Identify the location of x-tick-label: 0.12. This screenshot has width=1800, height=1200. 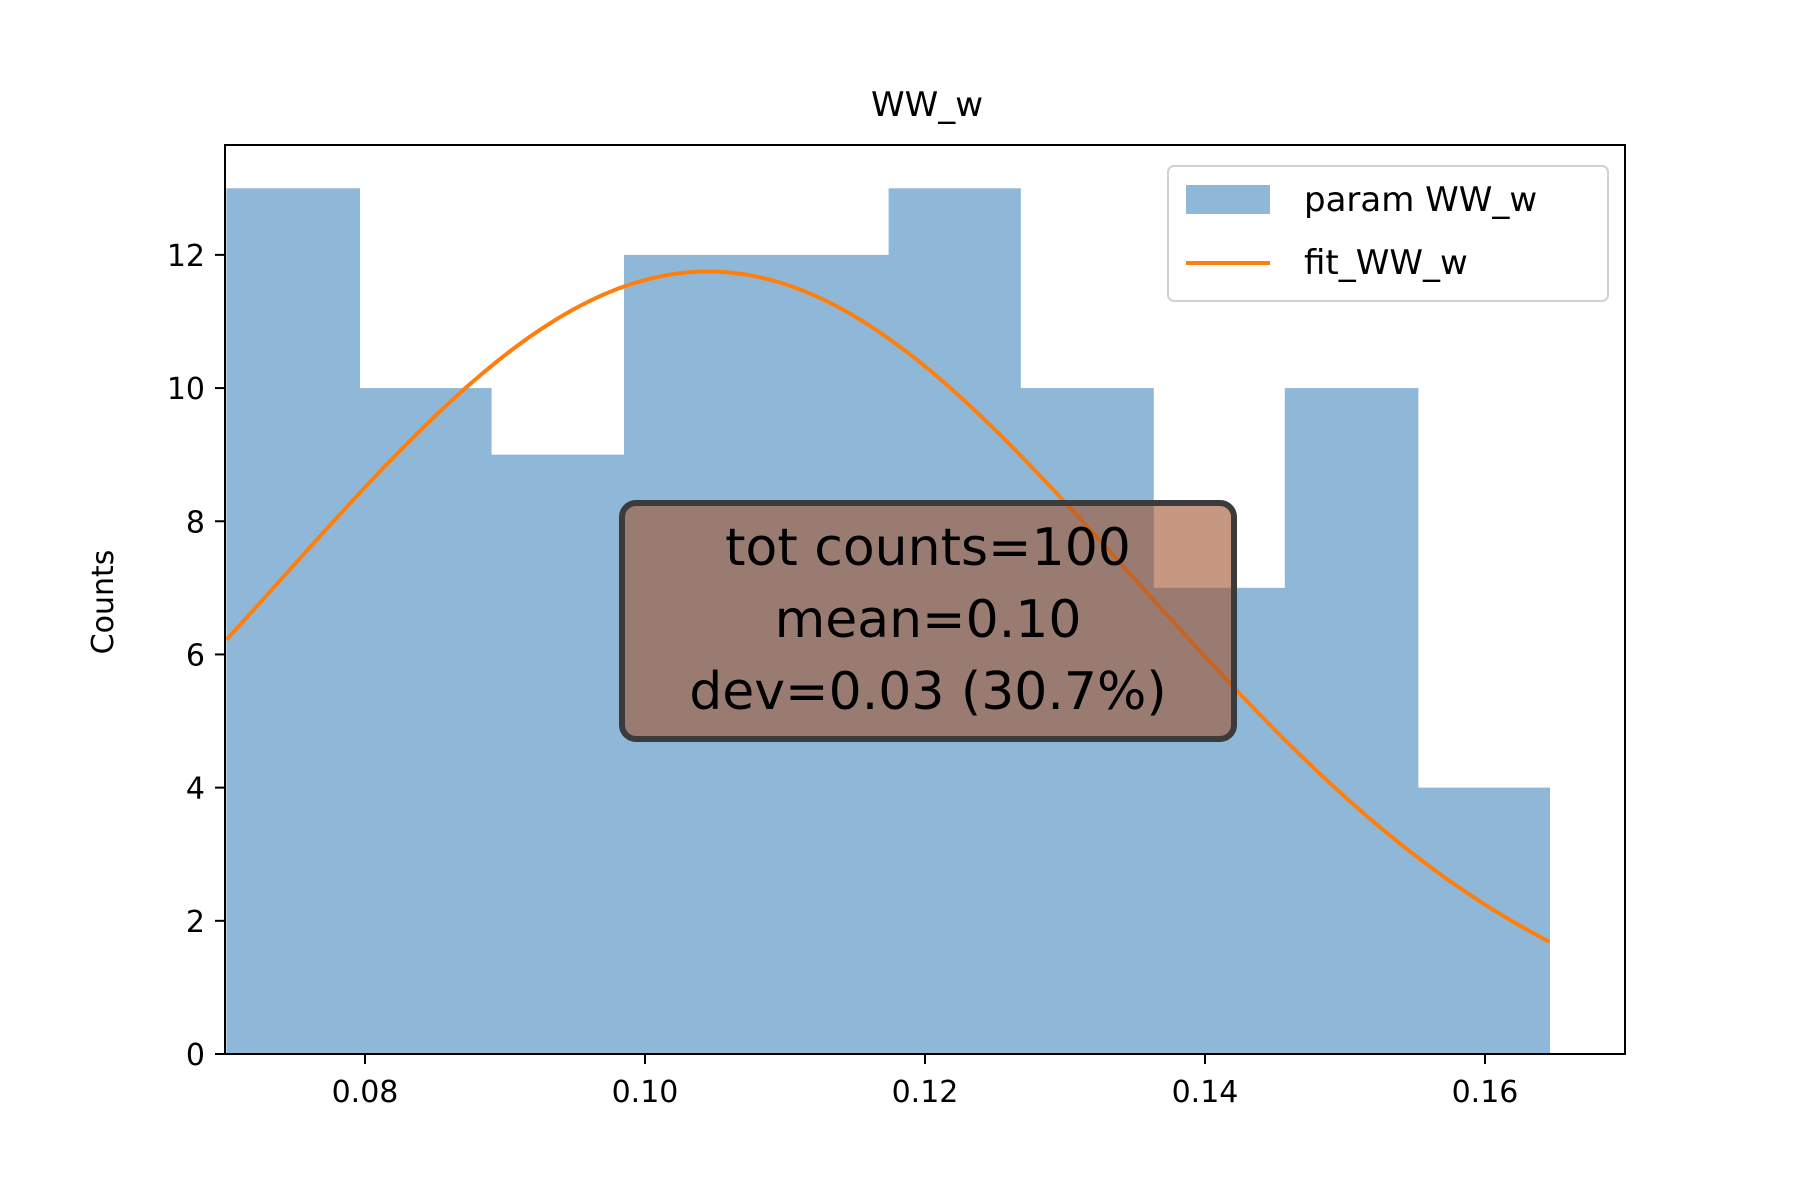
(925, 1092).